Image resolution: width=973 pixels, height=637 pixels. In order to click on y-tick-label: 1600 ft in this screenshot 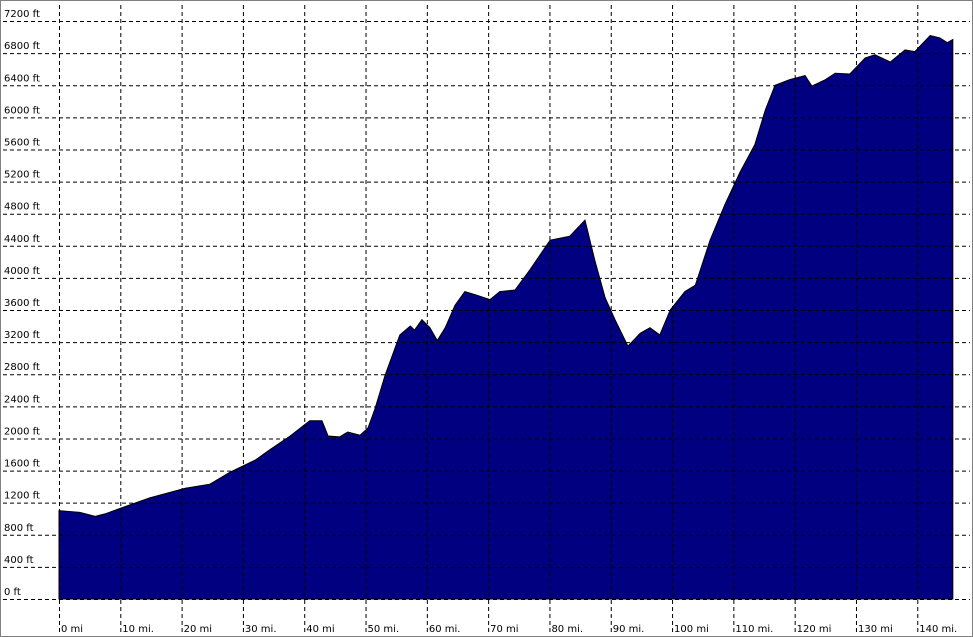, I will do `click(22, 464)`.